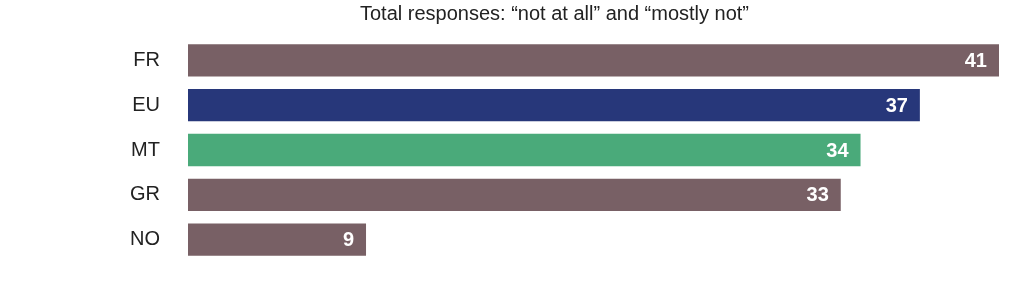 Image resolution: width=1023 pixels, height=294 pixels. What do you see at coordinates (975, 59) in the screenshot?
I see `data-label: 41` at bounding box center [975, 59].